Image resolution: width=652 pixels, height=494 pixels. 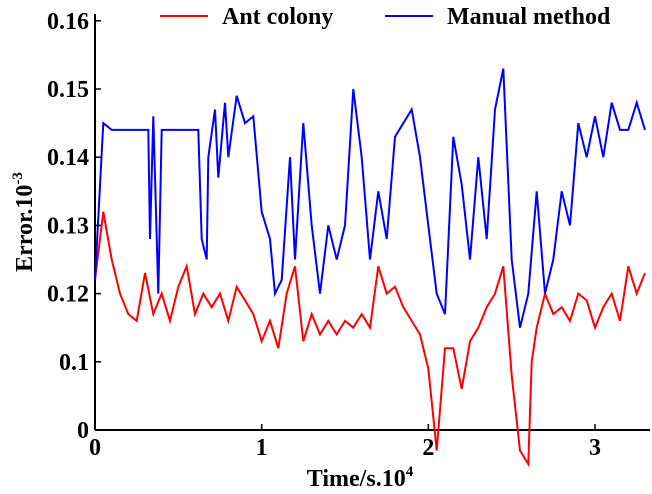 What do you see at coordinates (83, 431) in the screenshot?
I see `y-tick-label: 0` at bounding box center [83, 431].